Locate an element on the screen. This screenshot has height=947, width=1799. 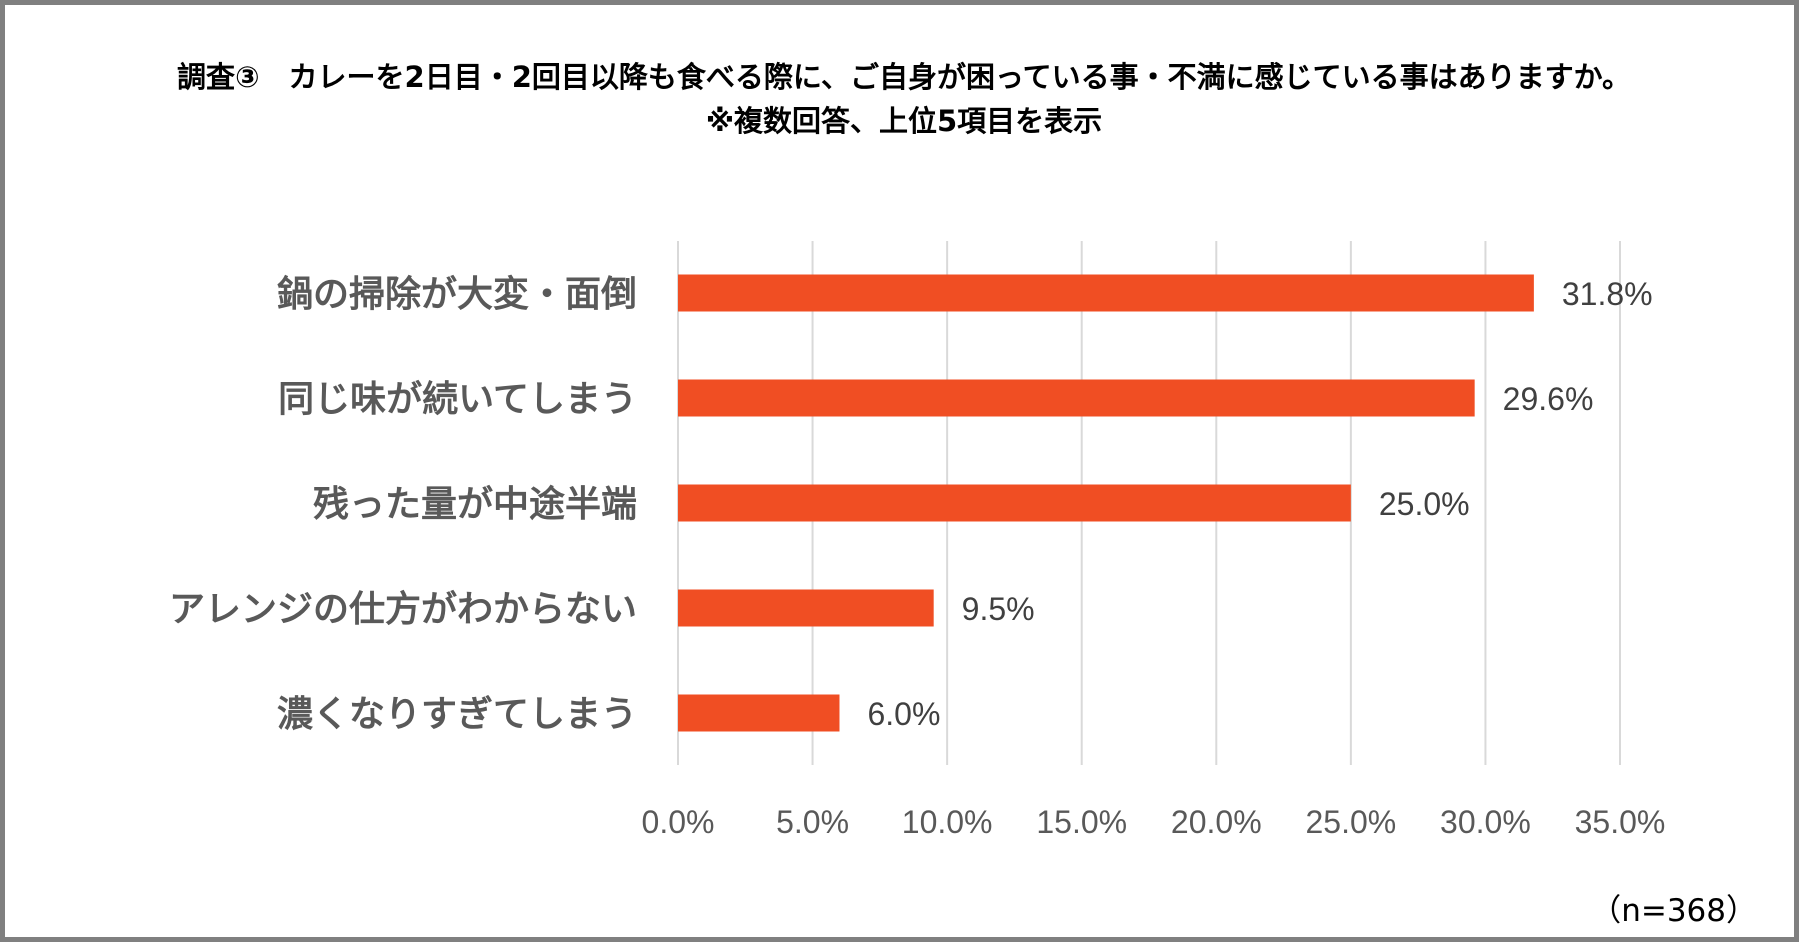
value-label: 31.8% is located at coordinates (1607, 294).